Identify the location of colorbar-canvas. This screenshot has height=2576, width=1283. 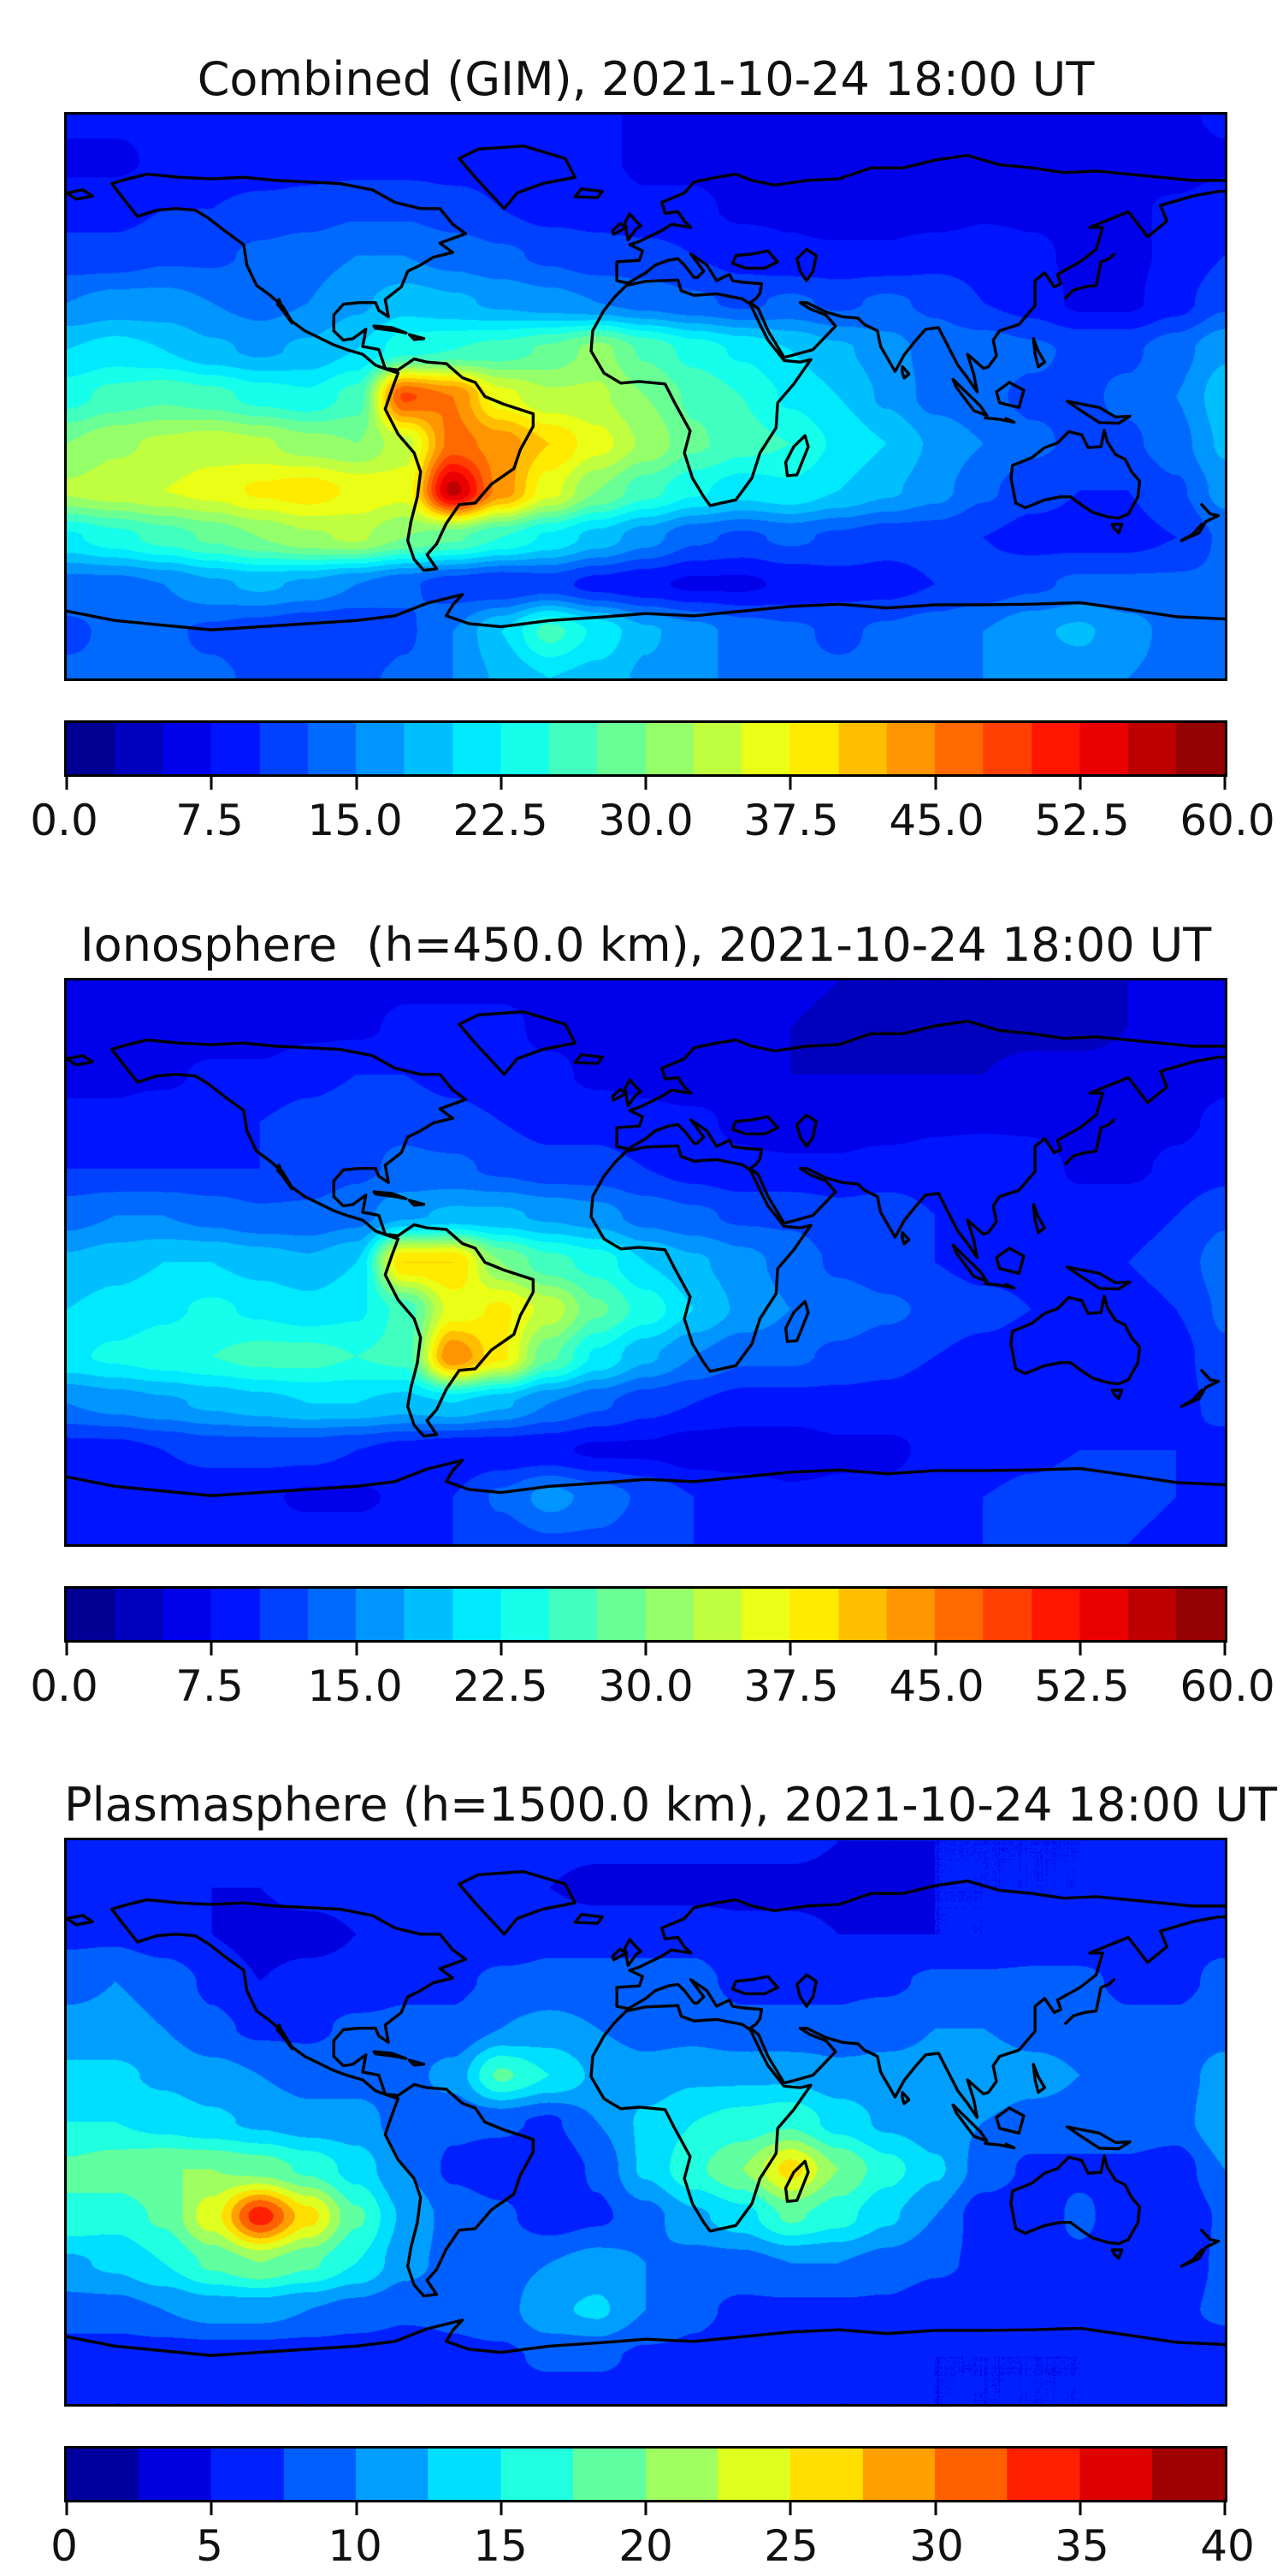
(646, 2475).